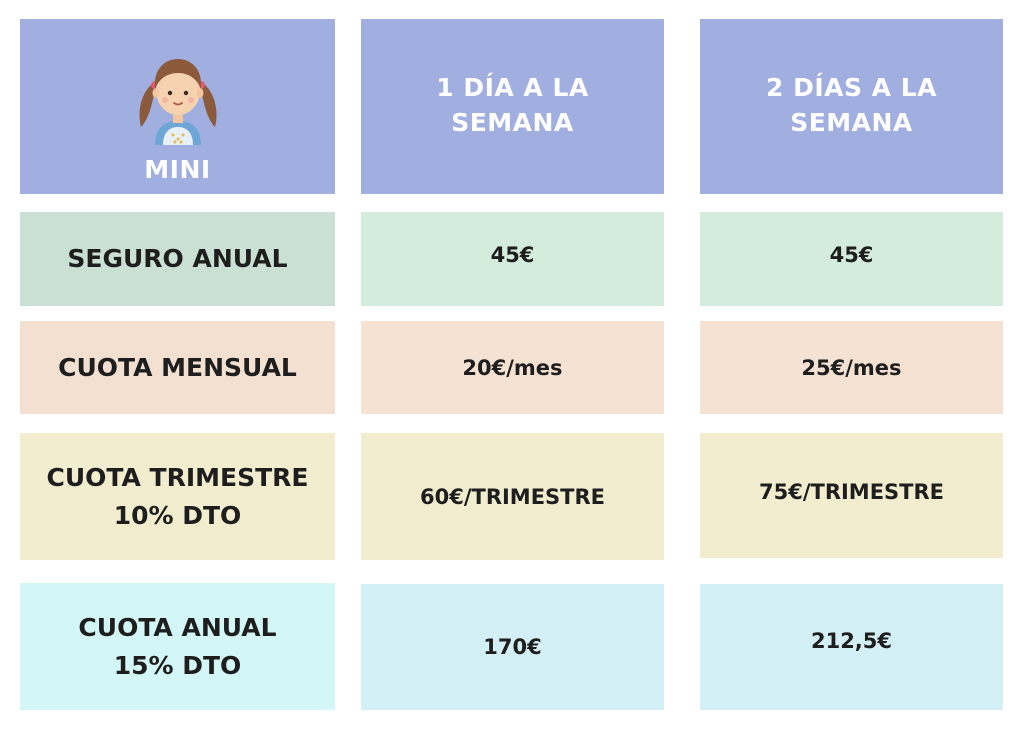 This screenshot has height=730, width=1024. I want to click on row-seguro-col2-value: 45€, so click(851, 255).